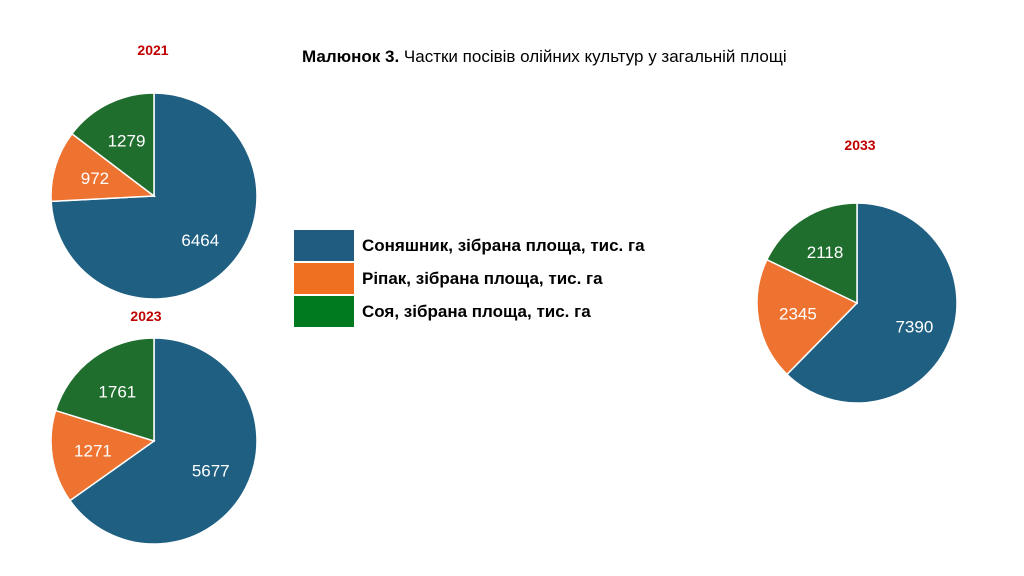 This screenshot has height=576, width=1024. What do you see at coordinates (324, 278) in the screenshot?
I see `legend-swatch-rapeseed` at bounding box center [324, 278].